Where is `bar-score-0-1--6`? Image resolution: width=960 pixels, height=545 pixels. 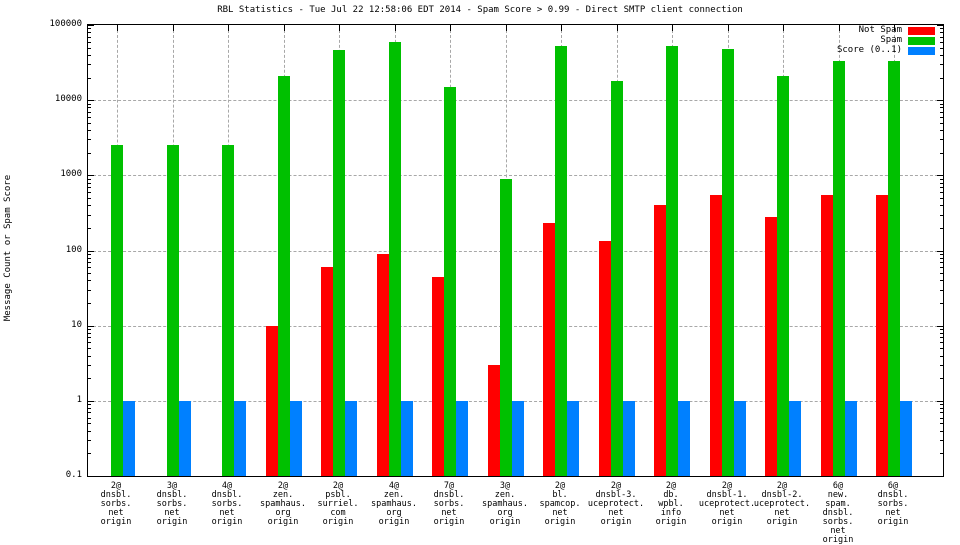 bar-score-0-1--6 is located at coordinates (462, 438).